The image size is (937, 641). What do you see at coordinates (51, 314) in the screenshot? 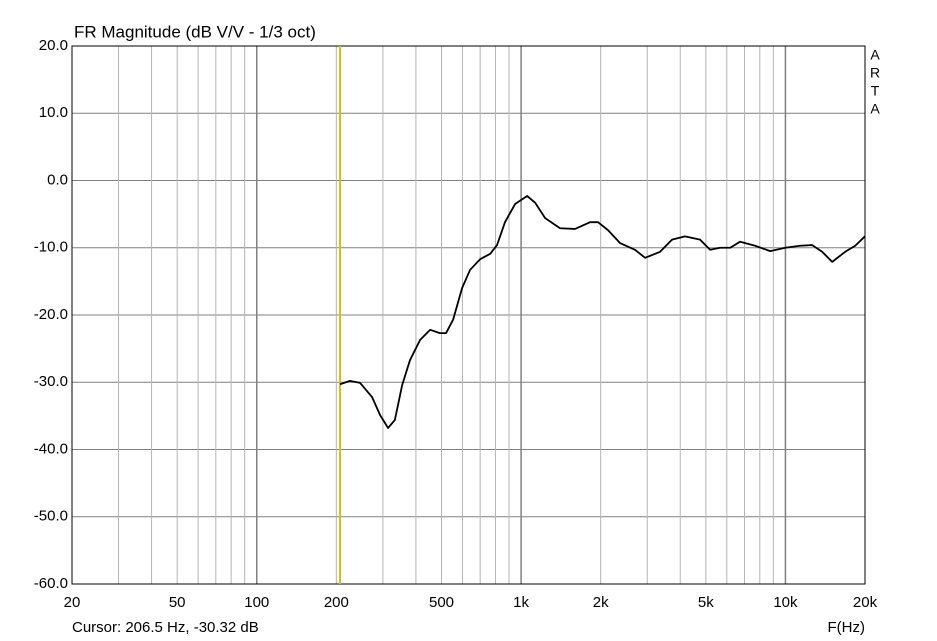
I see `y-tick-label: -20.0` at bounding box center [51, 314].